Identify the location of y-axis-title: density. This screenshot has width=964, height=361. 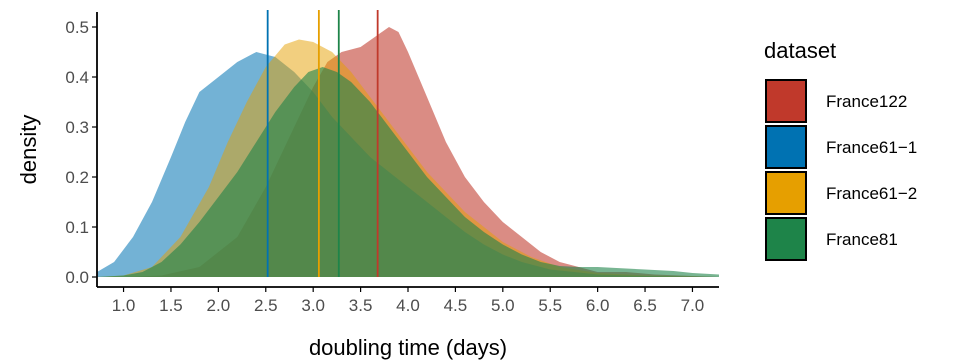
(28, 150).